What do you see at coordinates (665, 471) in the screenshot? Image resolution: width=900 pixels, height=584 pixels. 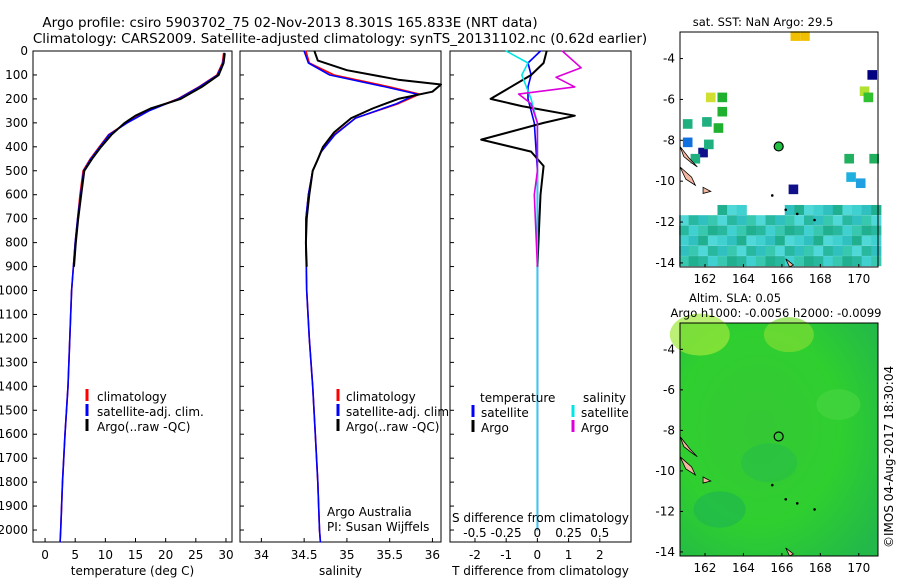 I see `y-tick-label: -10` at bounding box center [665, 471].